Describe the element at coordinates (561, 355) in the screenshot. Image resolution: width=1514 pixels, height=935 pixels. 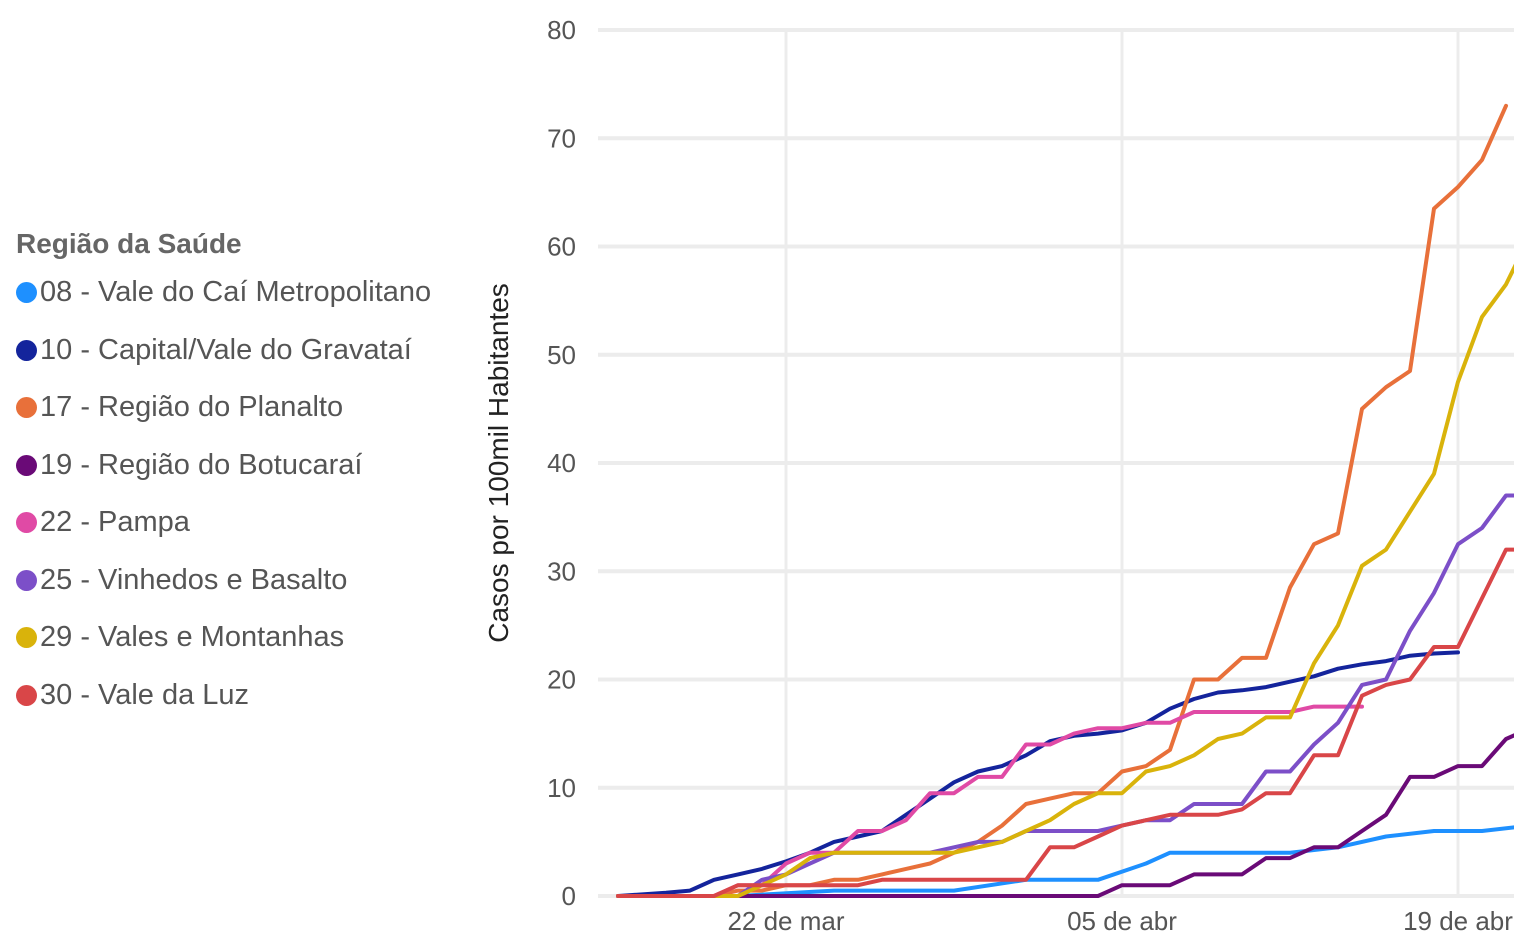
I see `y-tick-label: 50` at that location.